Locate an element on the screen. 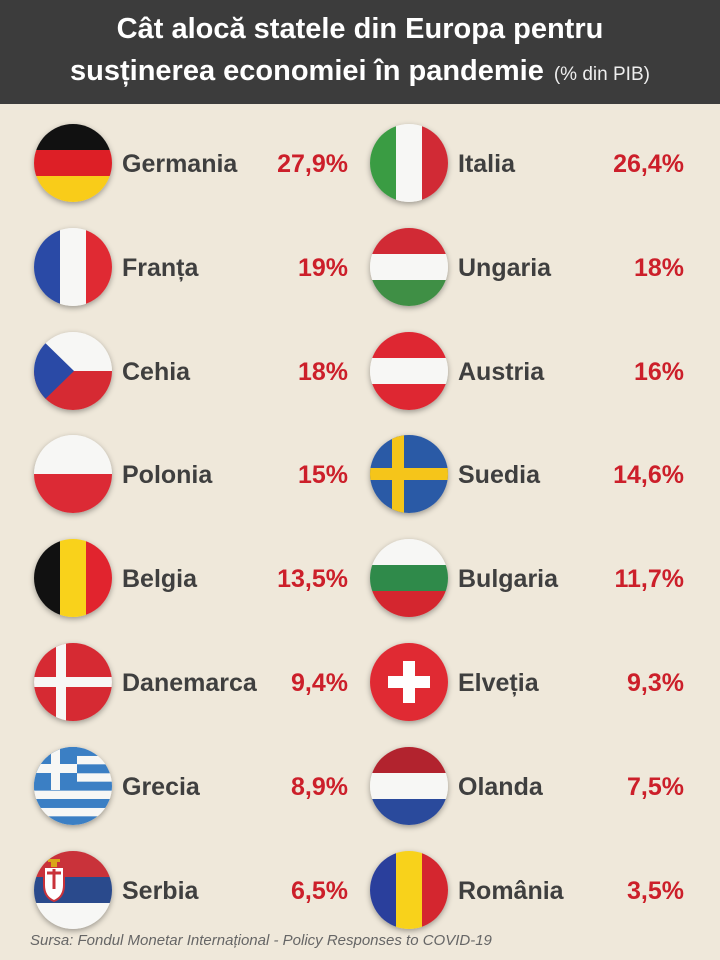  rs-flag is located at coordinates (73, 889).